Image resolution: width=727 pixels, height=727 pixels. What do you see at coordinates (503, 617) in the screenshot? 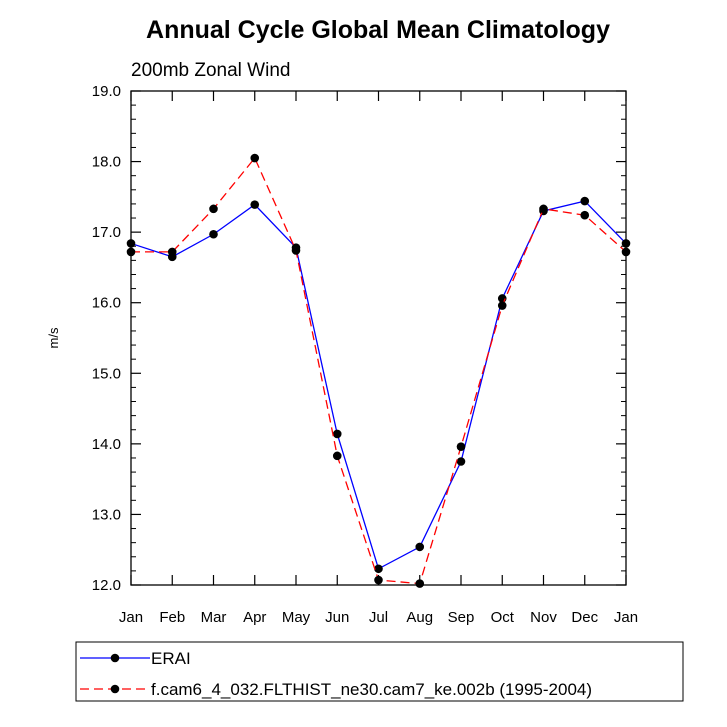
I see `x-tick-label: Oct` at bounding box center [503, 617].